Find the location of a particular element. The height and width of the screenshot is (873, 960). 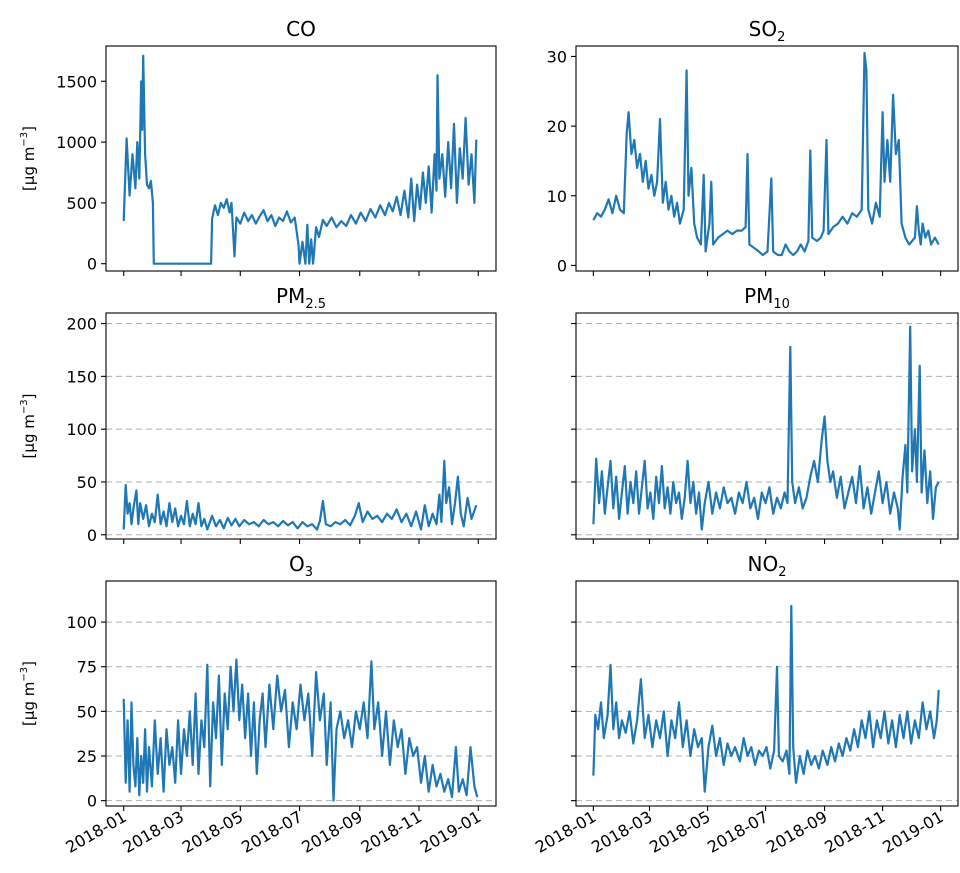

panel-pm10: PM10 is located at coordinates (765, 414).